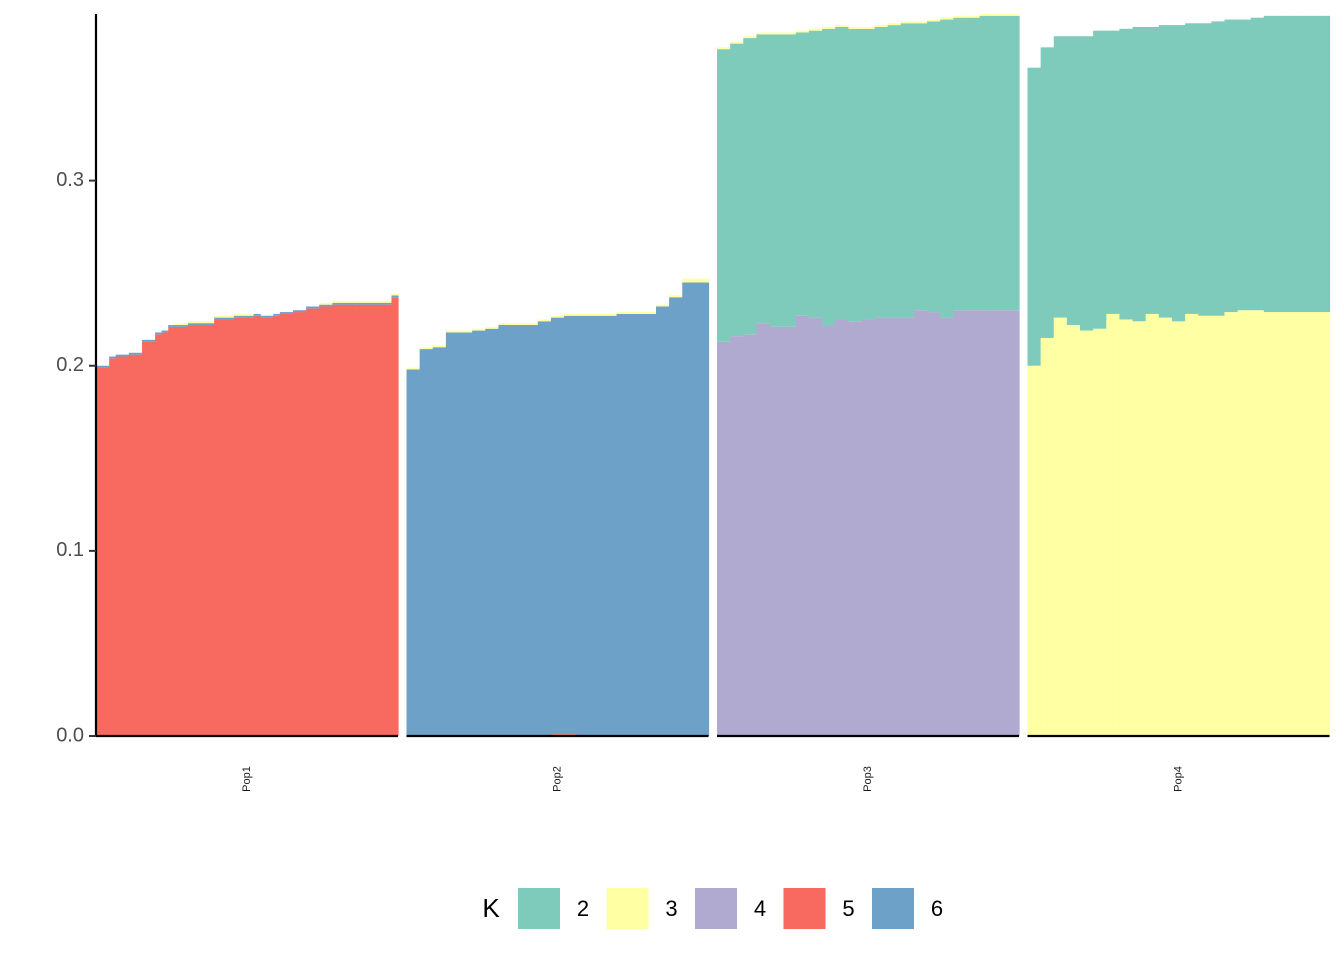 This screenshot has width=1344, height=960. I want to click on legend-swatch, so click(893, 908).